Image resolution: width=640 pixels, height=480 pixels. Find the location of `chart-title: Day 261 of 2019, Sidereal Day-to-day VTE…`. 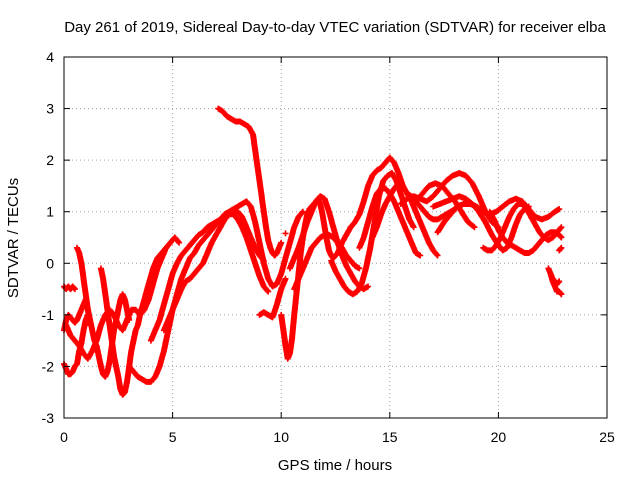

chart-title: Day 261 of 2019, Sidereal Day-to-day VTE… is located at coordinates (335, 27).